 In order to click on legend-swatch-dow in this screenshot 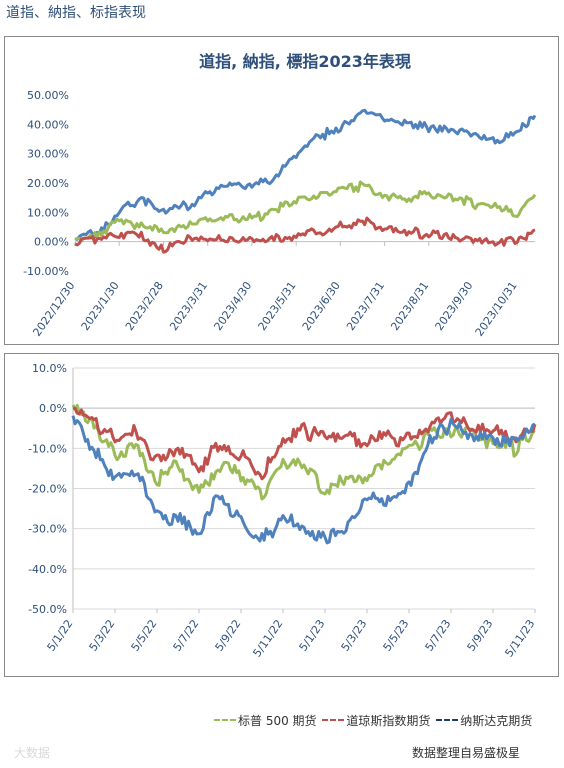, I will do `click(333, 720)`.